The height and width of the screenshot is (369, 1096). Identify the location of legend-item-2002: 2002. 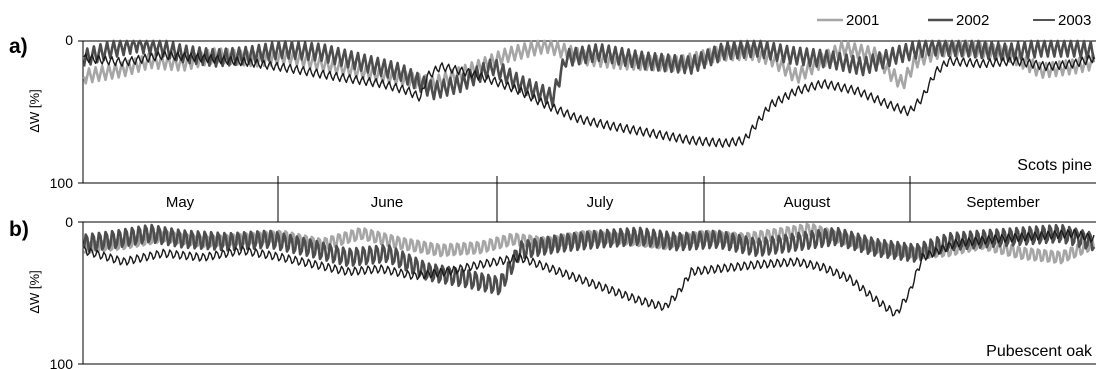
(958, 20).